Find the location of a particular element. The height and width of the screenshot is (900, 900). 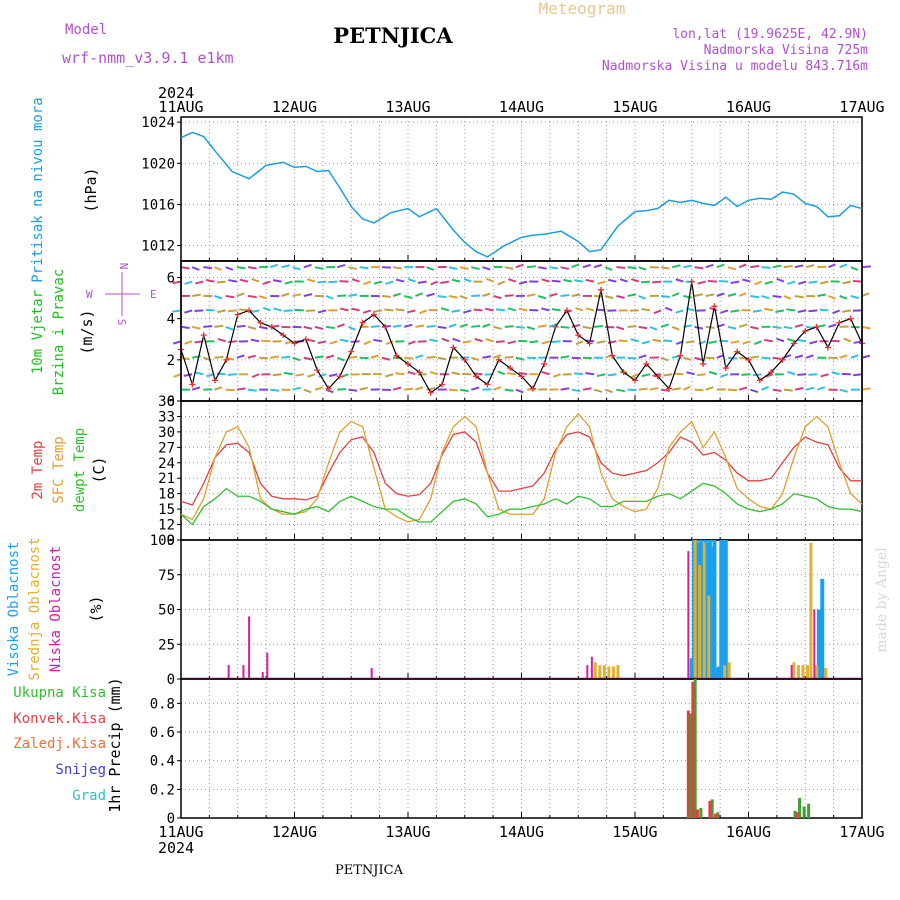

y-tick-label: 50 is located at coordinates (166, 611).